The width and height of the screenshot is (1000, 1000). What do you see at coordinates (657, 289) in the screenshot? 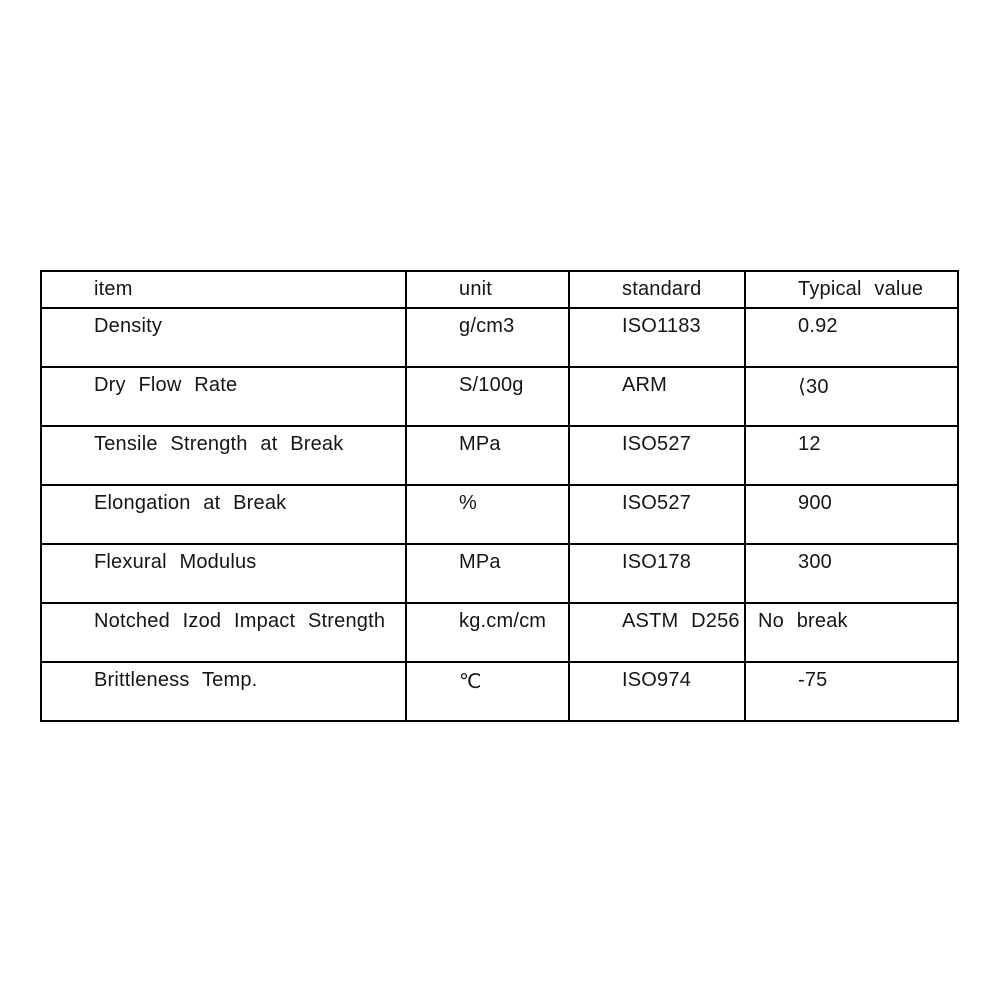
I see `column-header-standard: standard` at bounding box center [657, 289].